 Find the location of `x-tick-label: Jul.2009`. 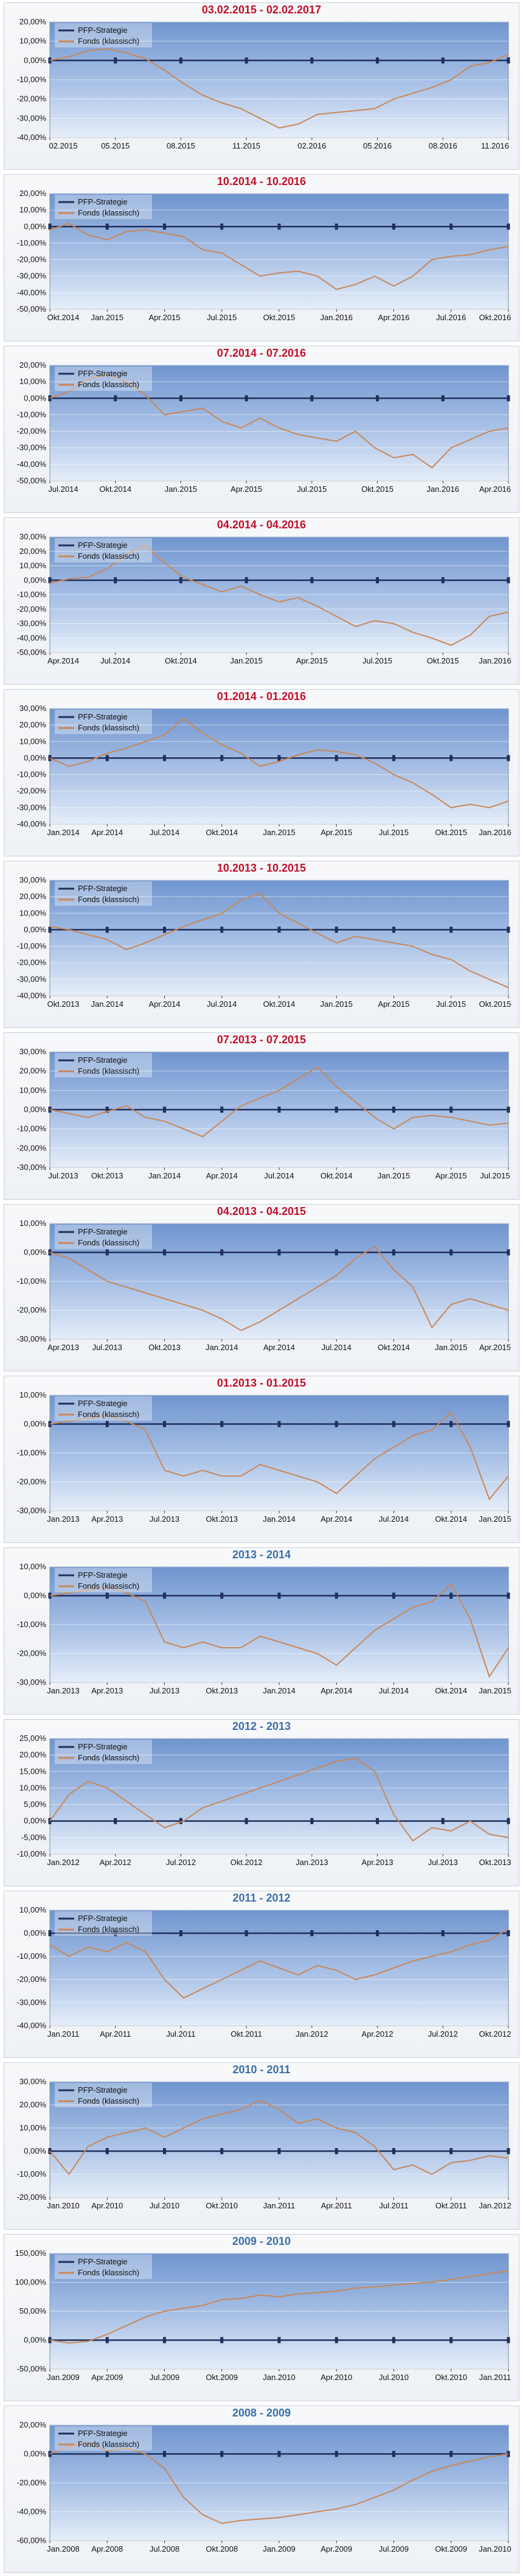

x-tick-label: Jul.2009 is located at coordinates (394, 2548).